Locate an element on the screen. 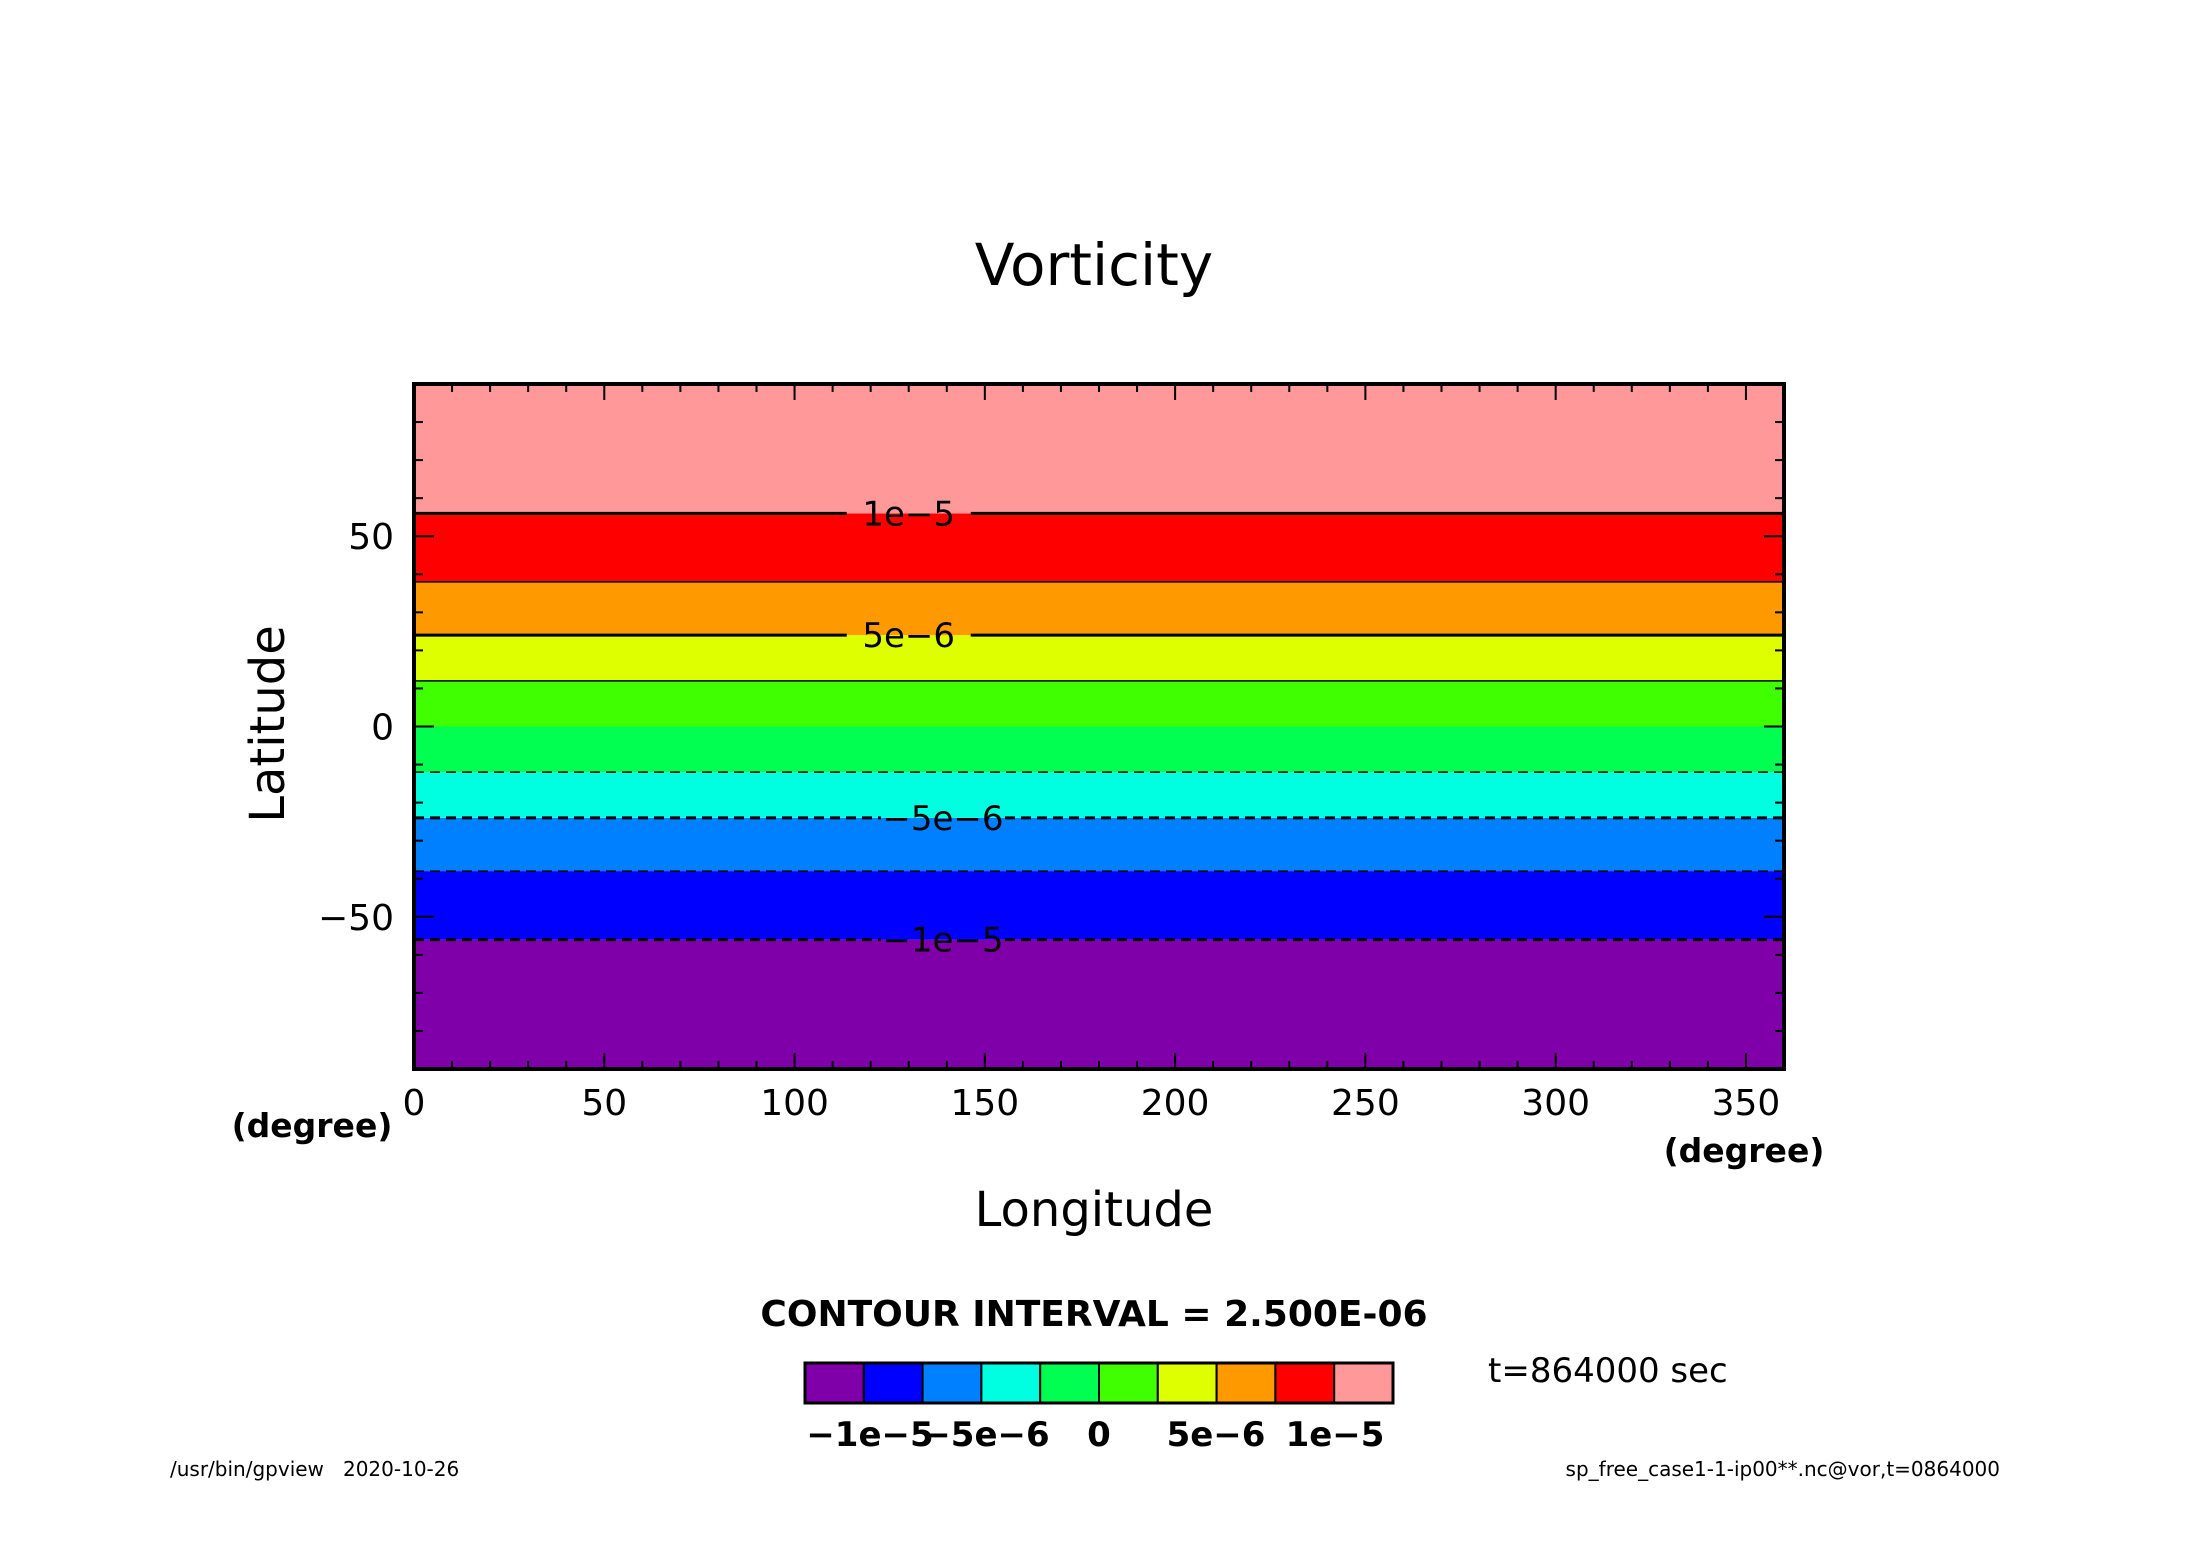 The height and width of the screenshot is (1546, 2188). x-tick-label-150: 150 is located at coordinates (984, 1103).